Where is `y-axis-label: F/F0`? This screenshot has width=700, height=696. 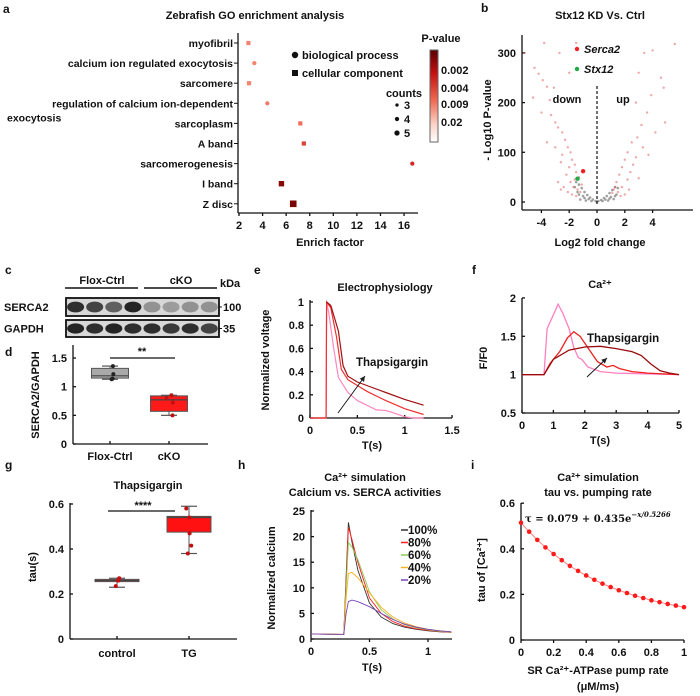
y-axis-label: F/F0 is located at coordinates (484, 358).